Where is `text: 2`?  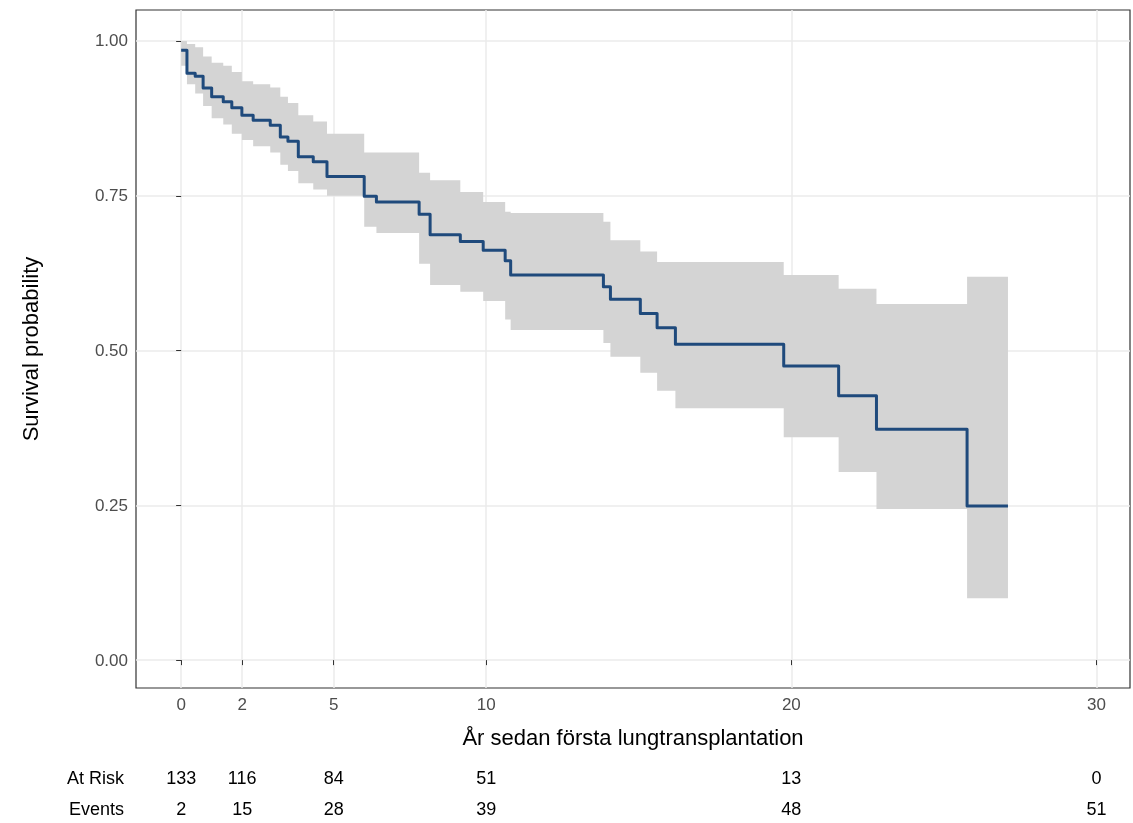
text: 2 is located at coordinates (181, 809).